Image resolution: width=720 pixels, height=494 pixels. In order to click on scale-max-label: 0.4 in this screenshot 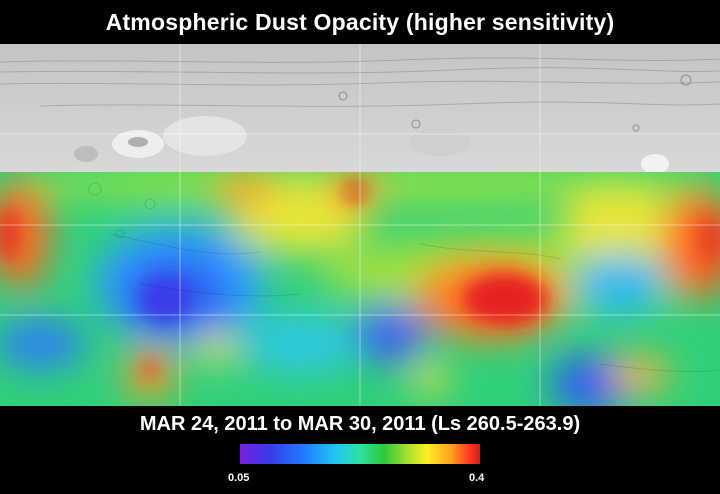, I will do `click(477, 478)`.